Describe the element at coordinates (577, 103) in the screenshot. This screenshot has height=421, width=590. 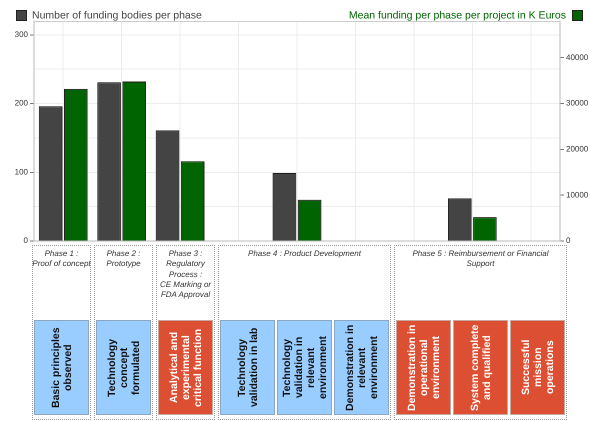
I see `y2-tick-label: 30000` at that location.